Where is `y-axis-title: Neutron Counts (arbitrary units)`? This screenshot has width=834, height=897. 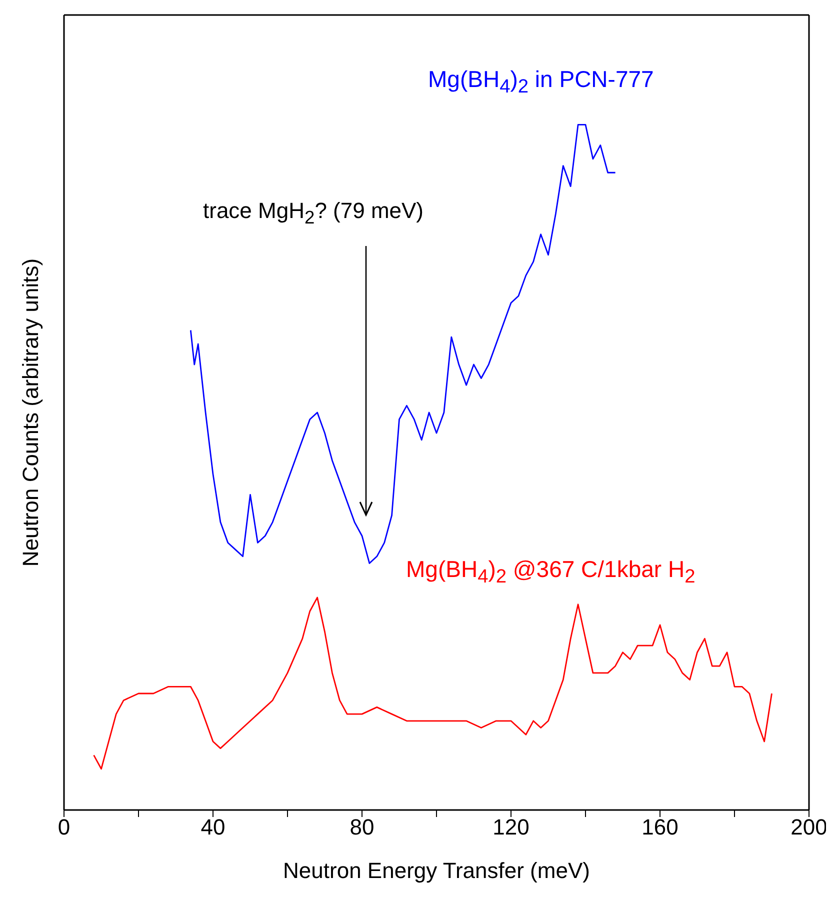 y-axis-title: Neutron Counts (arbitrary units) is located at coordinates (30, 412).